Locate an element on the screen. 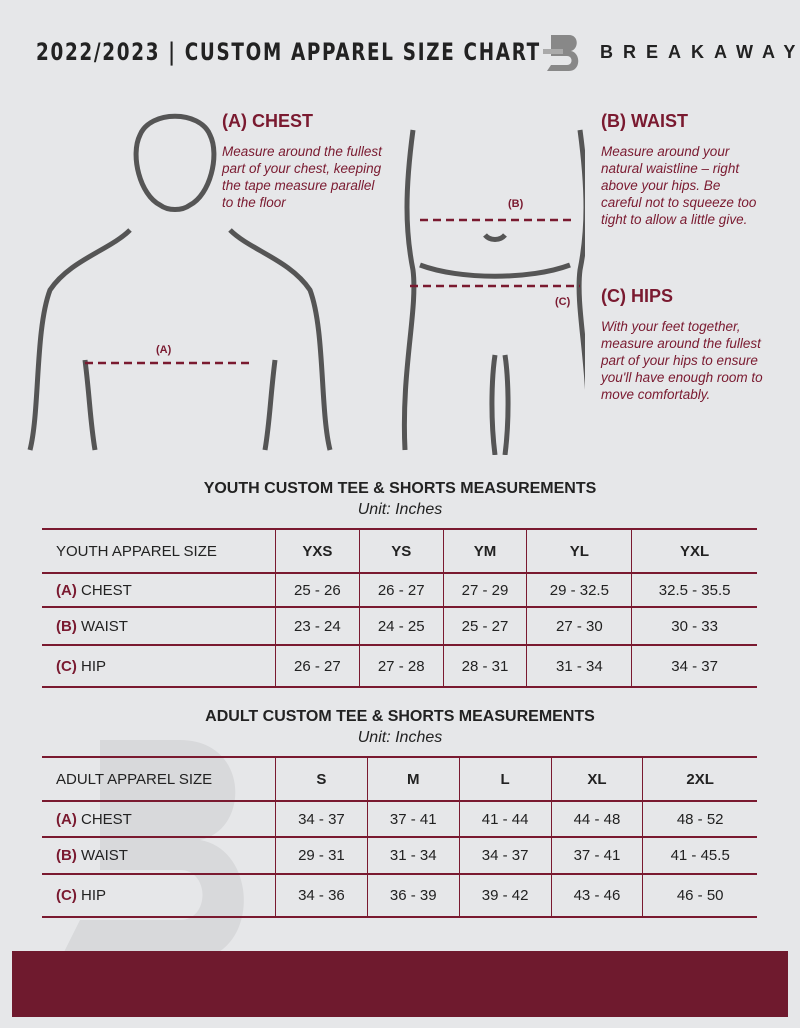  cell: 46 - 50 is located at coordinates (699, 895).